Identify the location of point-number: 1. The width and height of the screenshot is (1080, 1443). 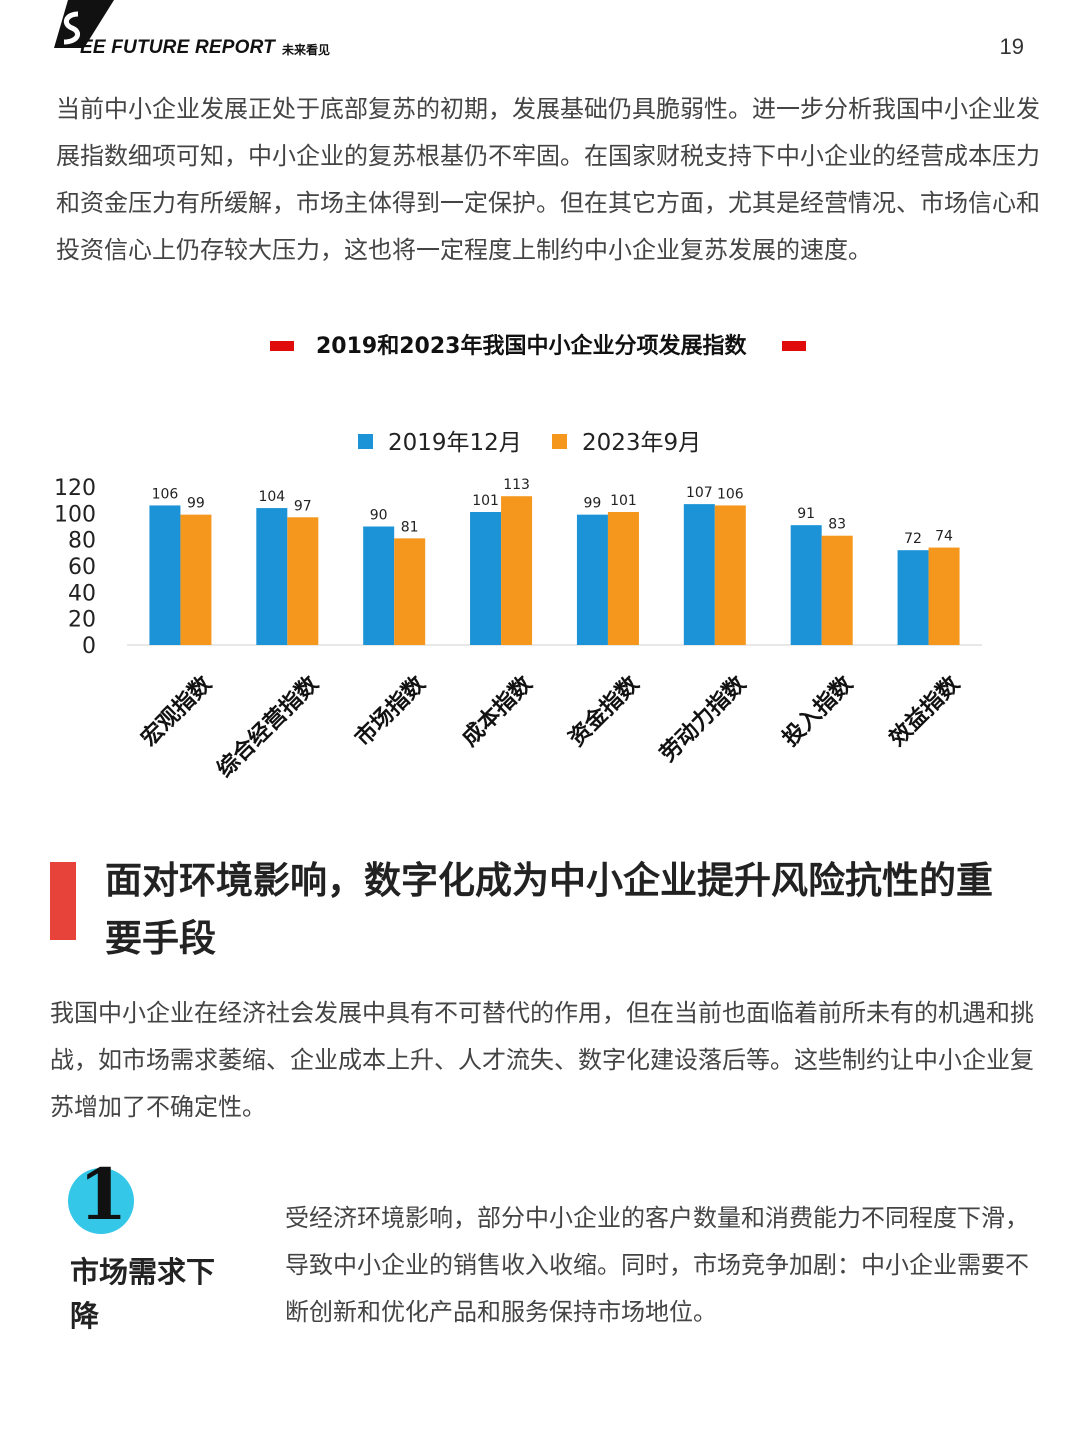
(103, 1194).